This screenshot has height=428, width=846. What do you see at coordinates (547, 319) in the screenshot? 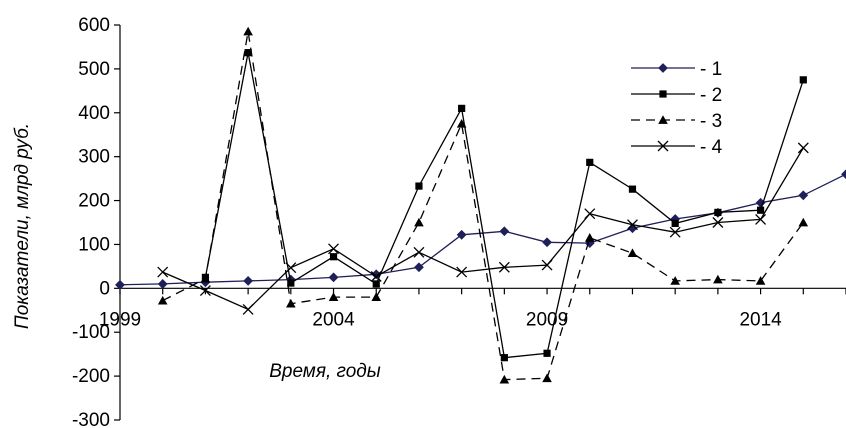
I see `x-tick-label: 2009` at bounding box center [547, 319].